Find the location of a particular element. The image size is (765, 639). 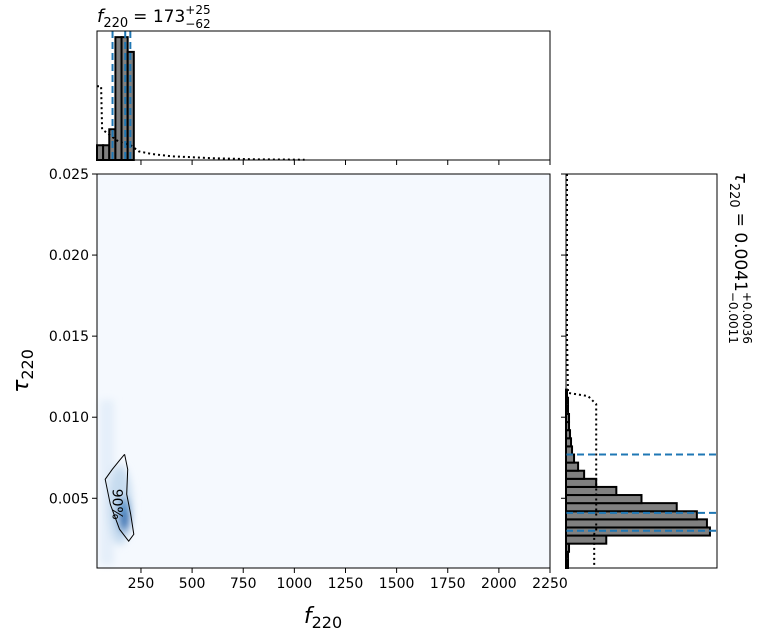

x-axis-label: f220 is located at coordinates (323, 618).